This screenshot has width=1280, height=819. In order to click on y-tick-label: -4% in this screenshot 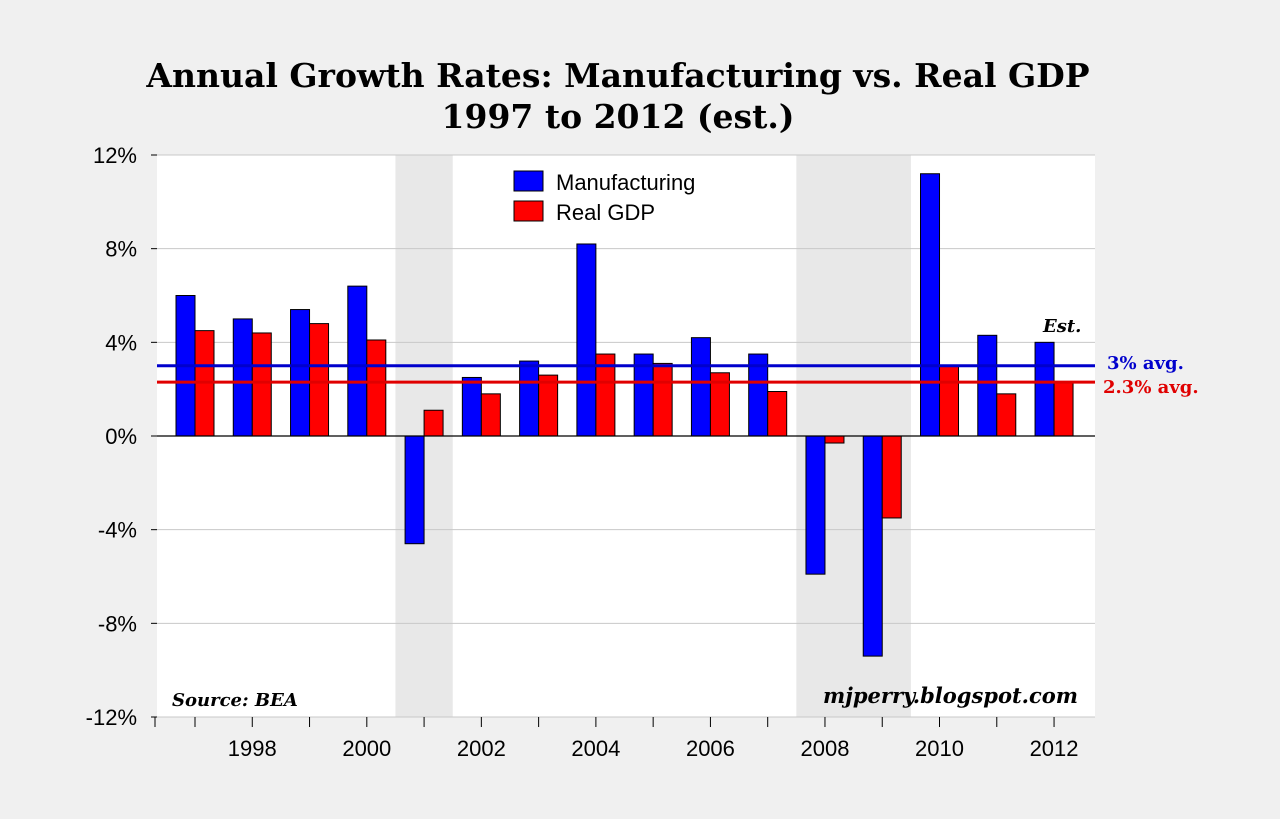, I will do `click(117, 530)`.